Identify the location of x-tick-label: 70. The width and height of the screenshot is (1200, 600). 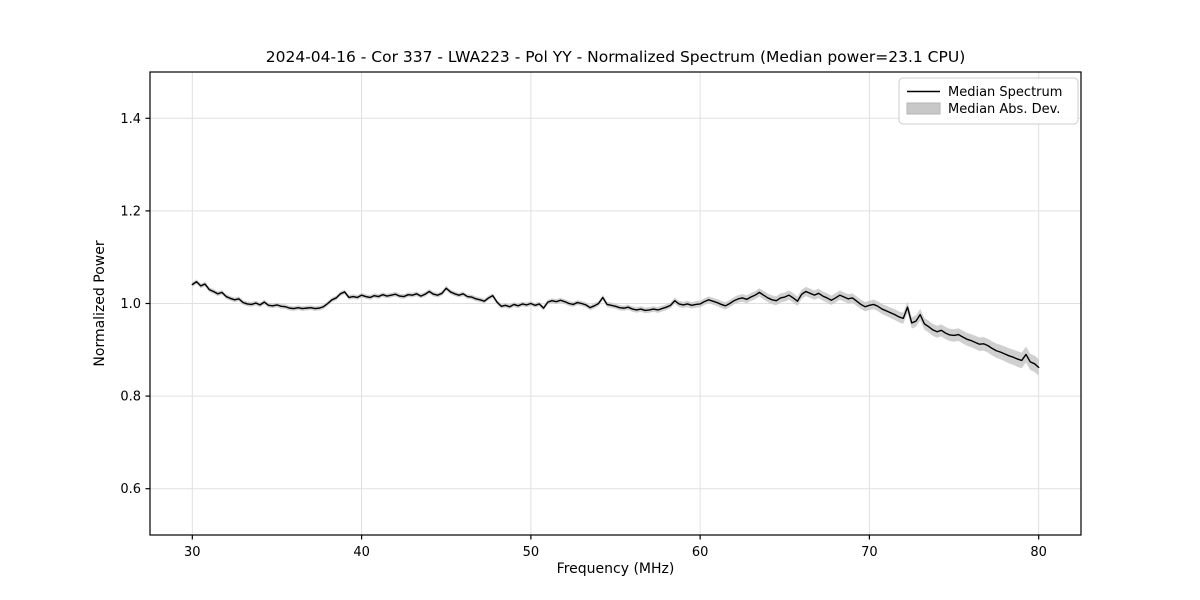
(869, 552).